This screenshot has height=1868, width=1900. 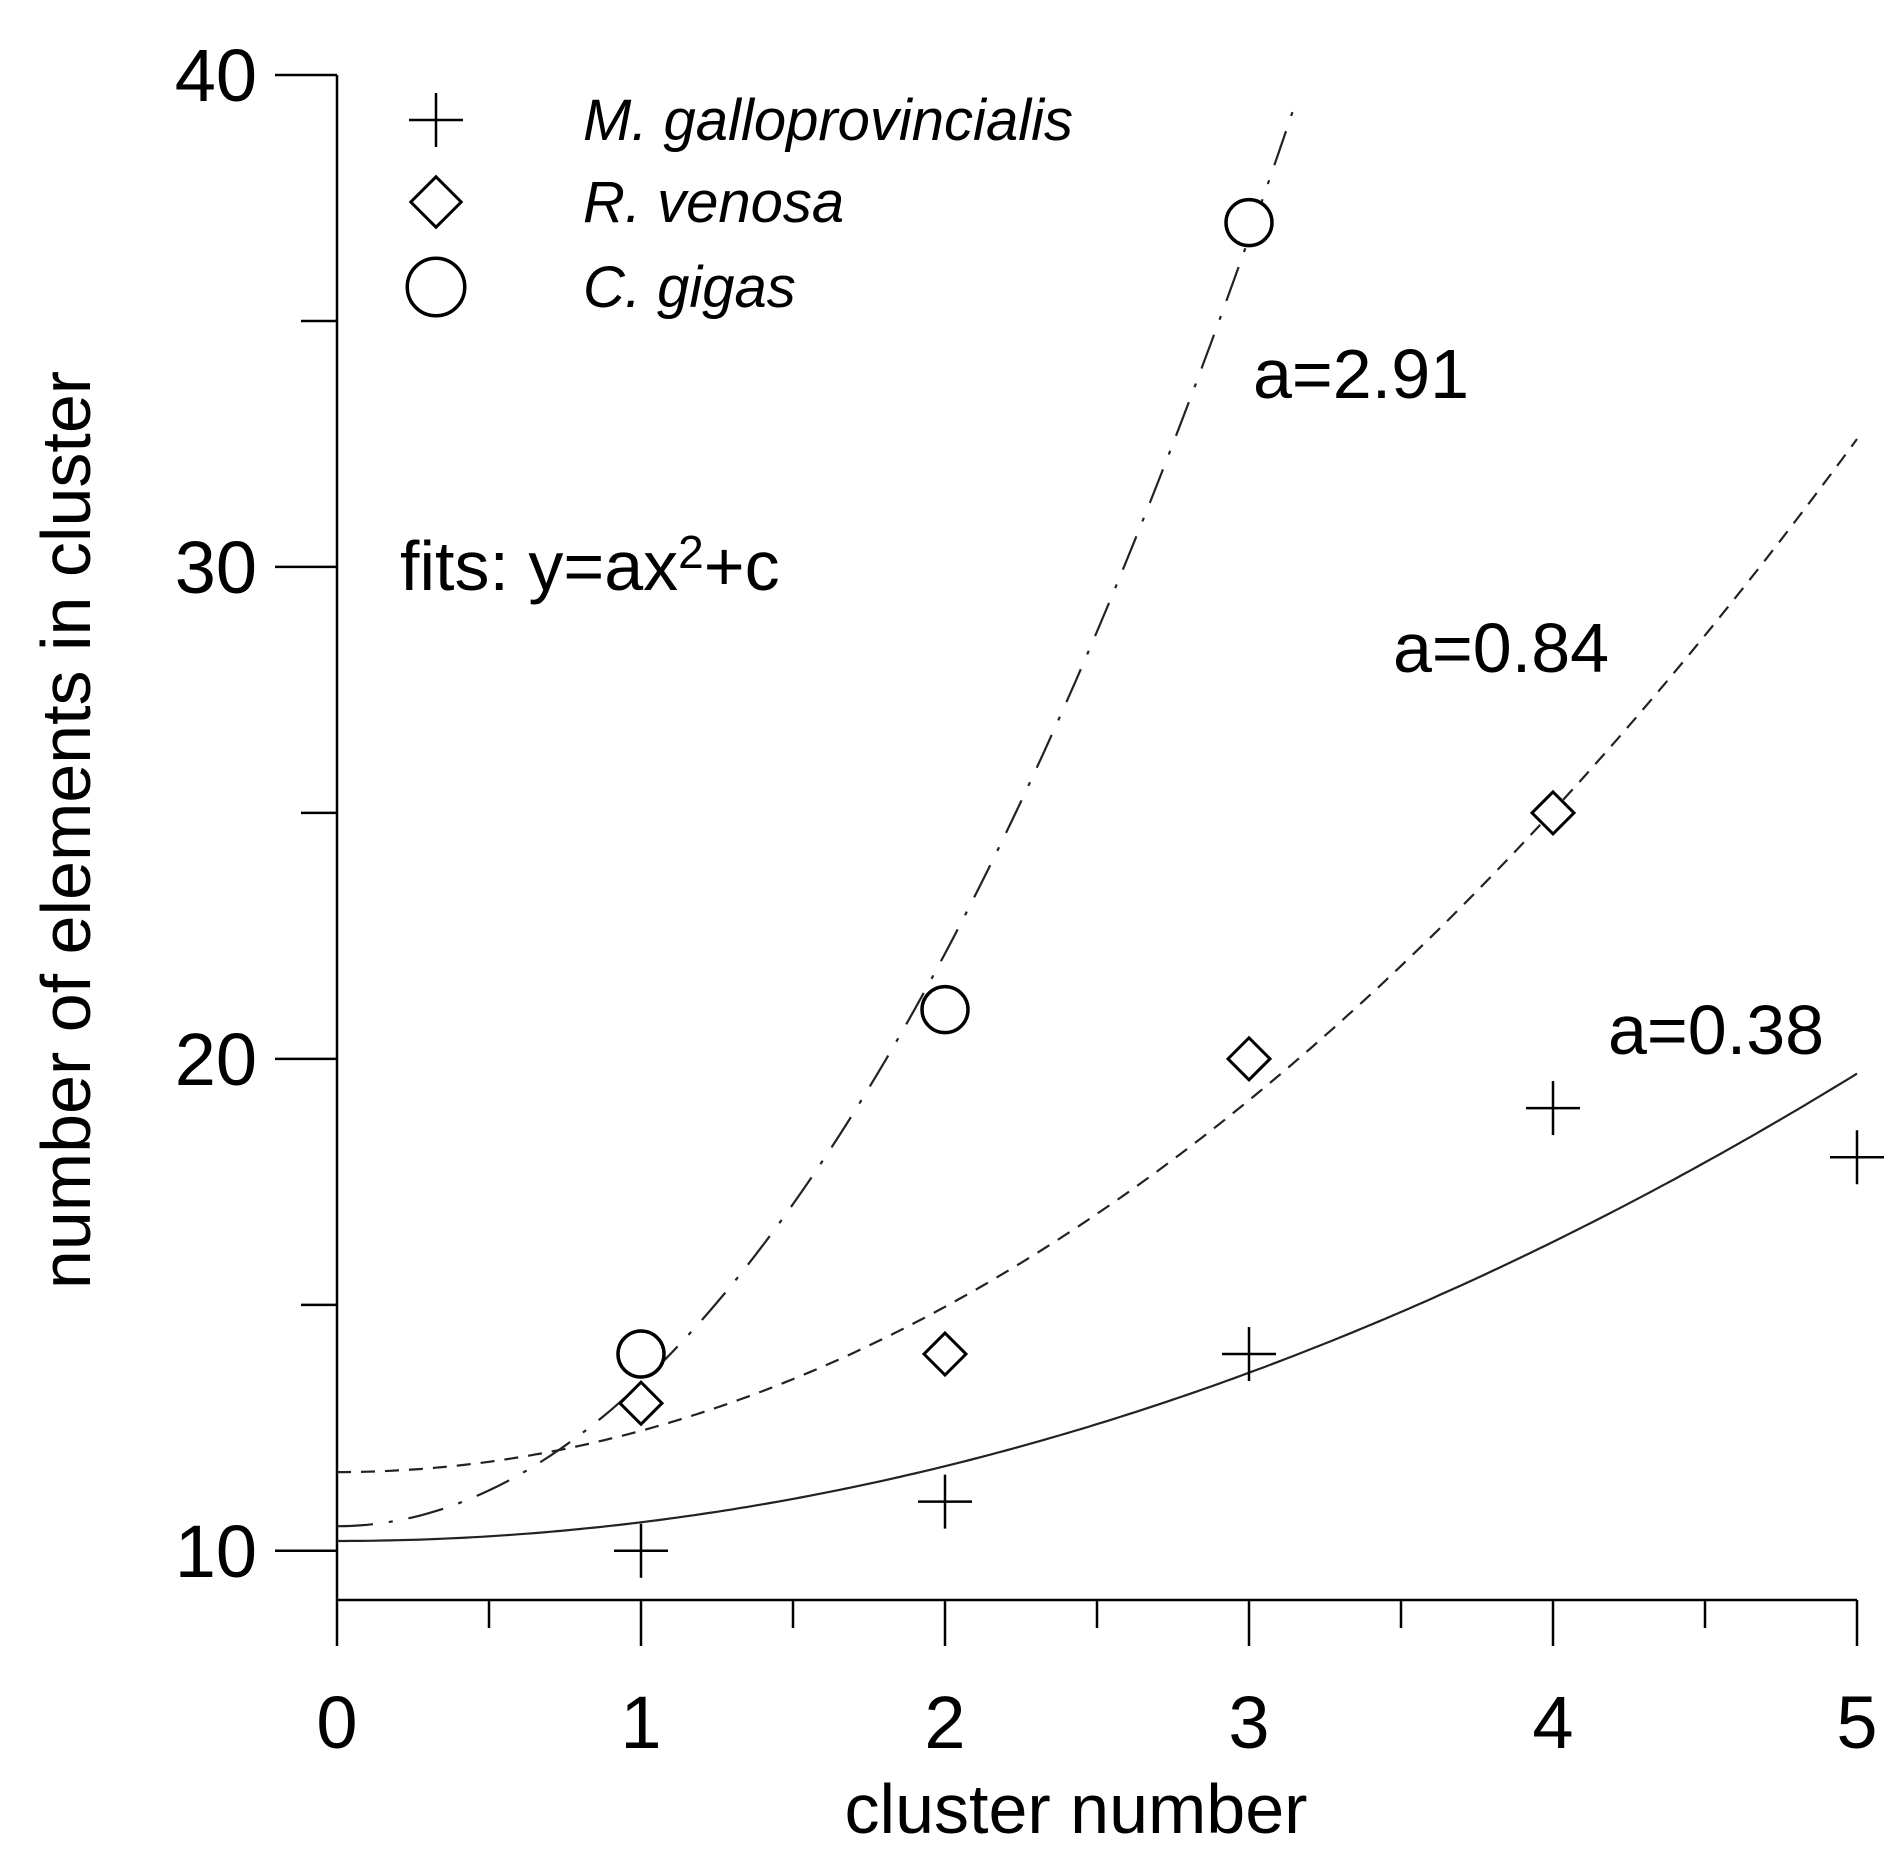 What do you see at coordinates (436, 202) in the screenshot?
I see `legend-diamond-icon` at bounding box center [436, 202].